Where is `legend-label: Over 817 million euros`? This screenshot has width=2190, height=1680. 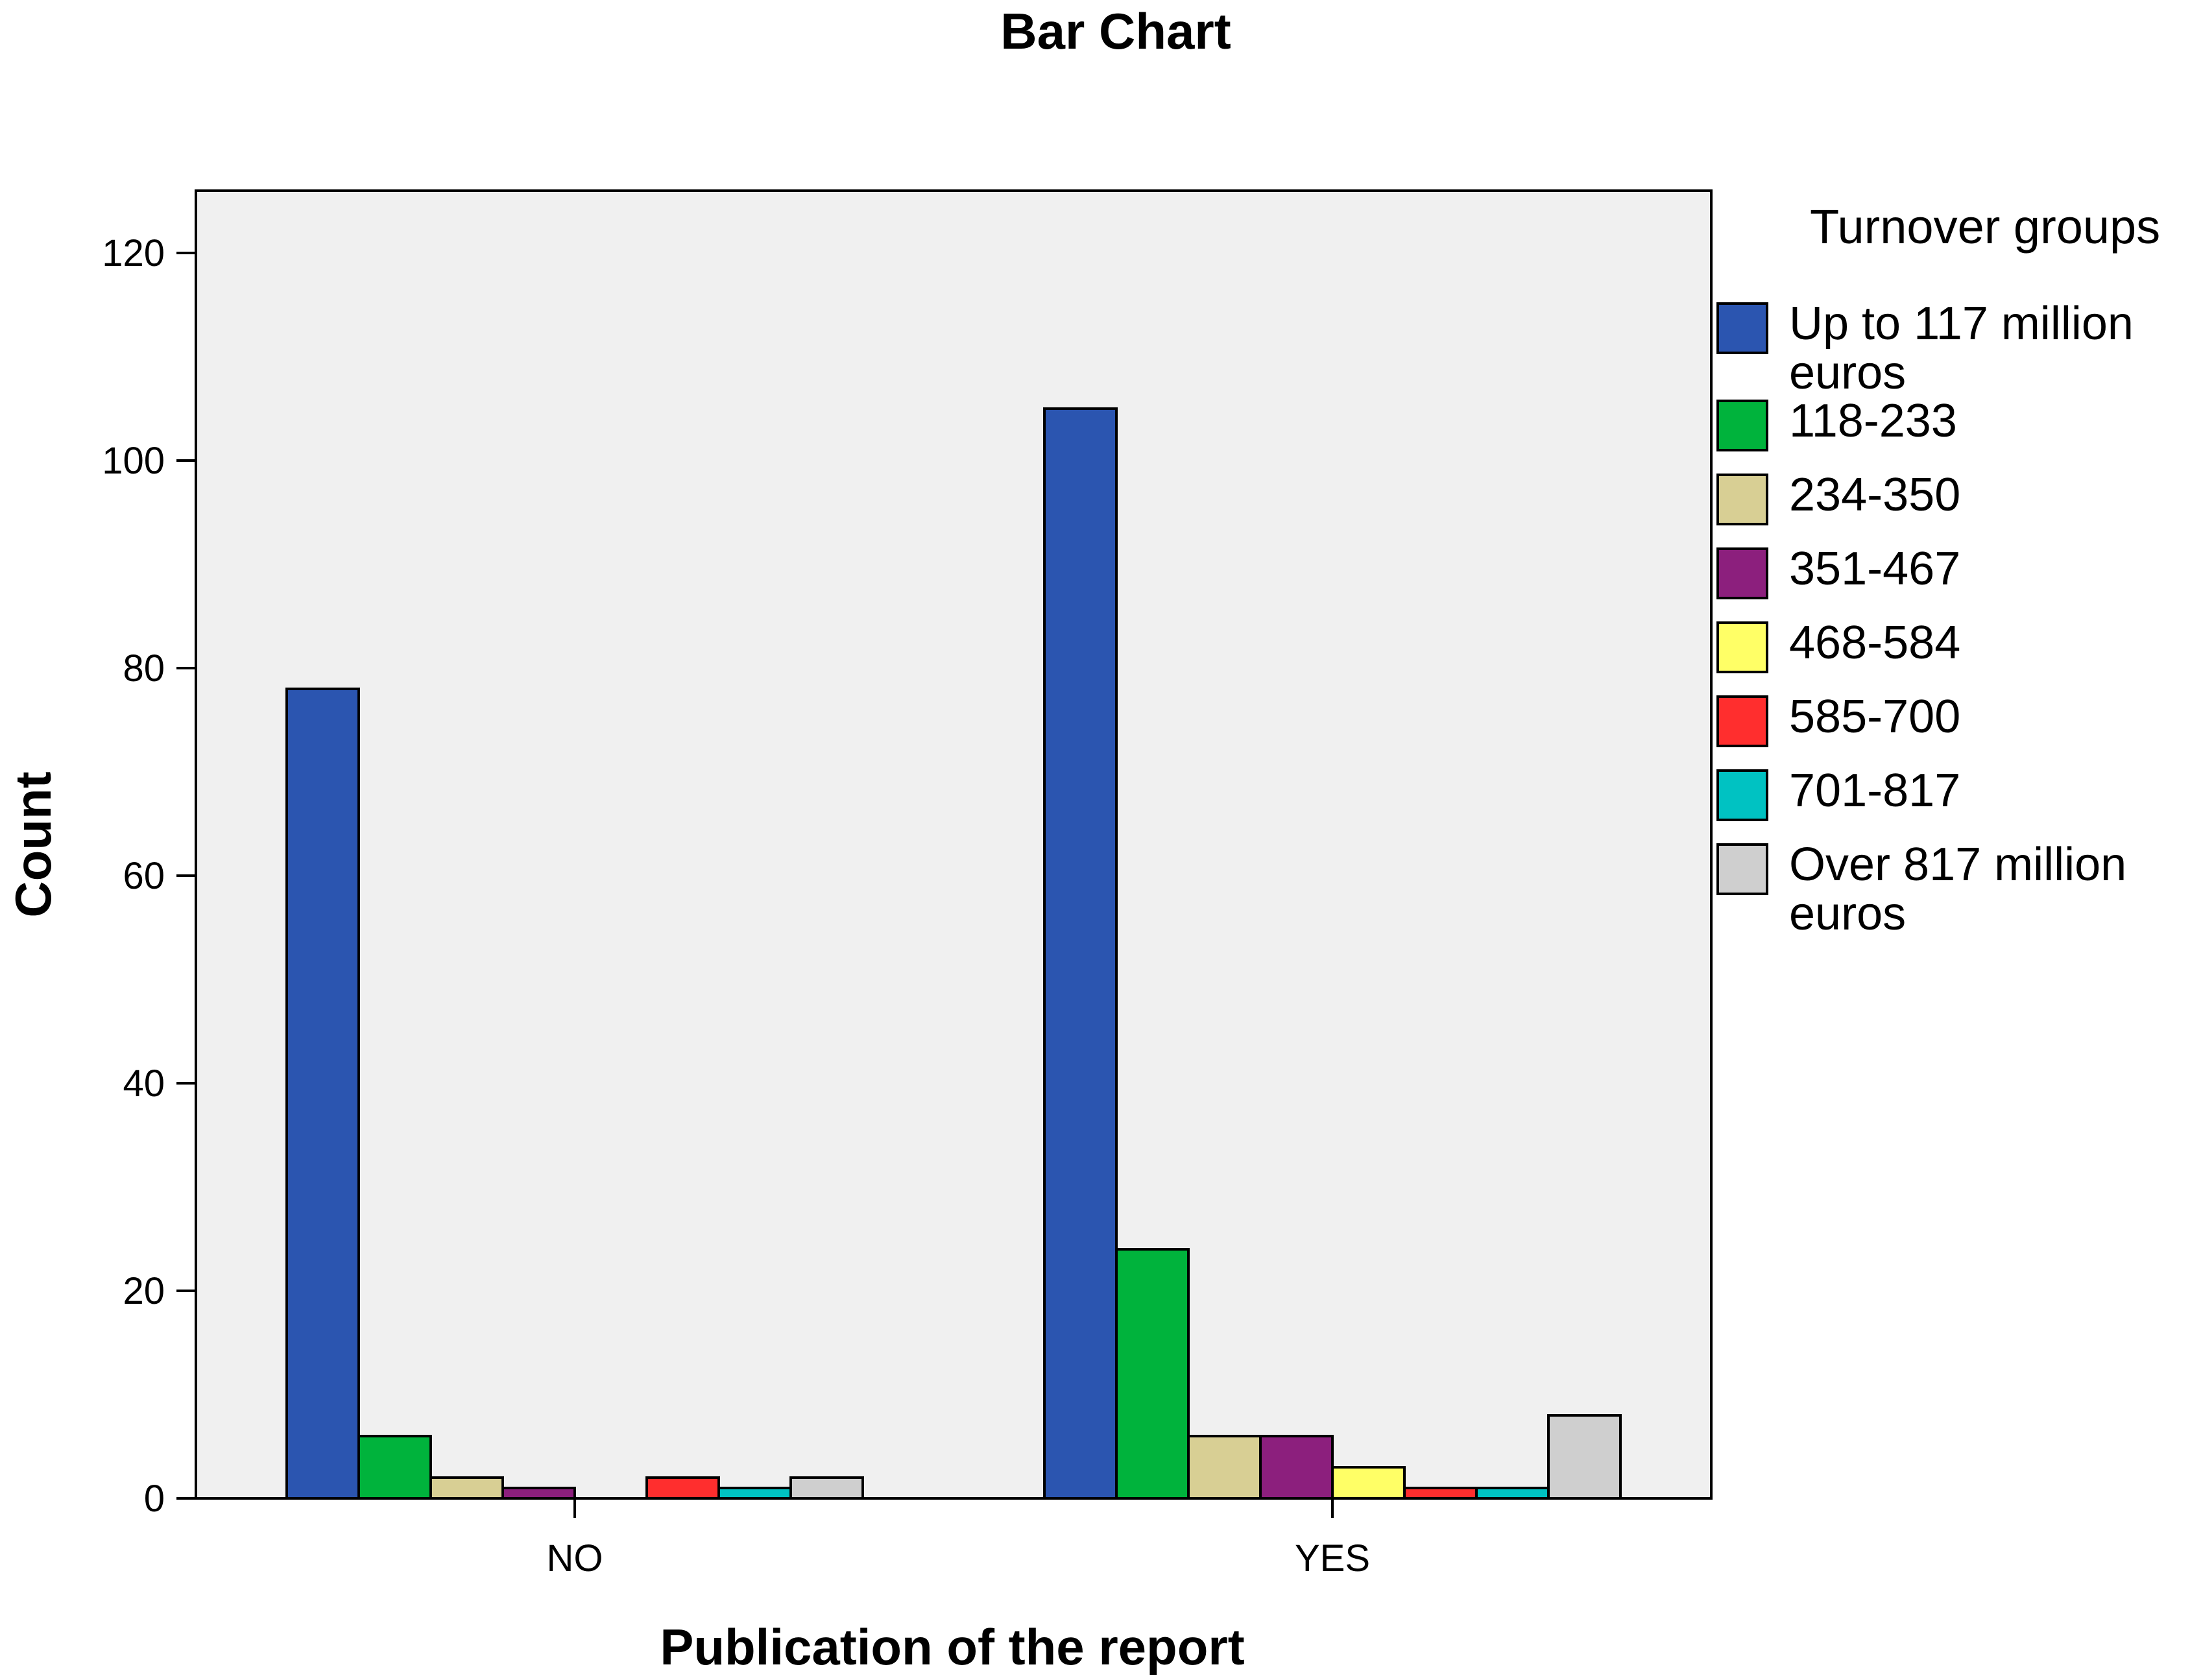 legend-label: Over 817 million euros is located at coordinates (1957, 889).